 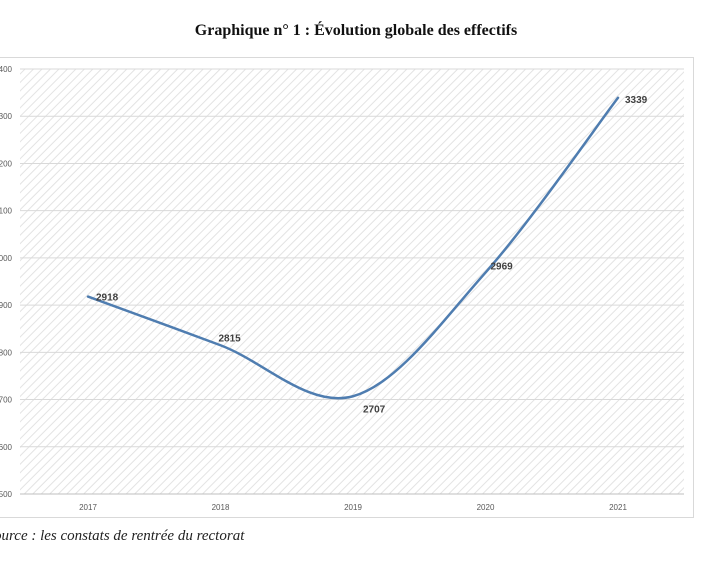 What do you see at coordinates (353, 507) in the screenshot?
I see `x-tick-label: 2019` at bounding box center [353, 507].